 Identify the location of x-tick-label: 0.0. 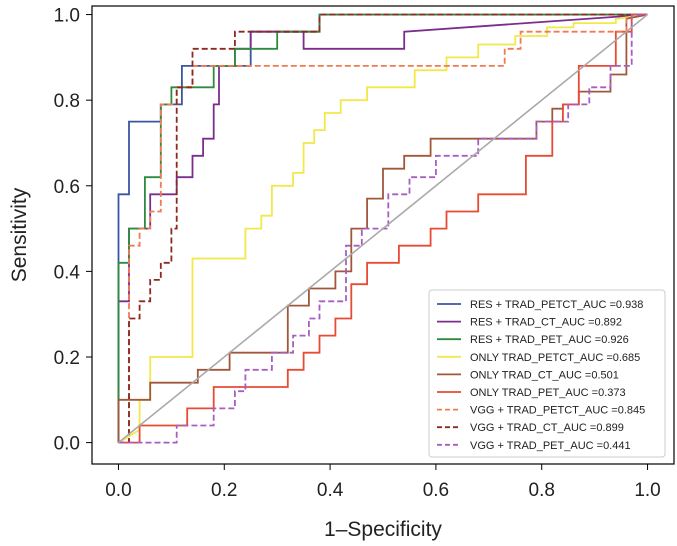
(118, 490).